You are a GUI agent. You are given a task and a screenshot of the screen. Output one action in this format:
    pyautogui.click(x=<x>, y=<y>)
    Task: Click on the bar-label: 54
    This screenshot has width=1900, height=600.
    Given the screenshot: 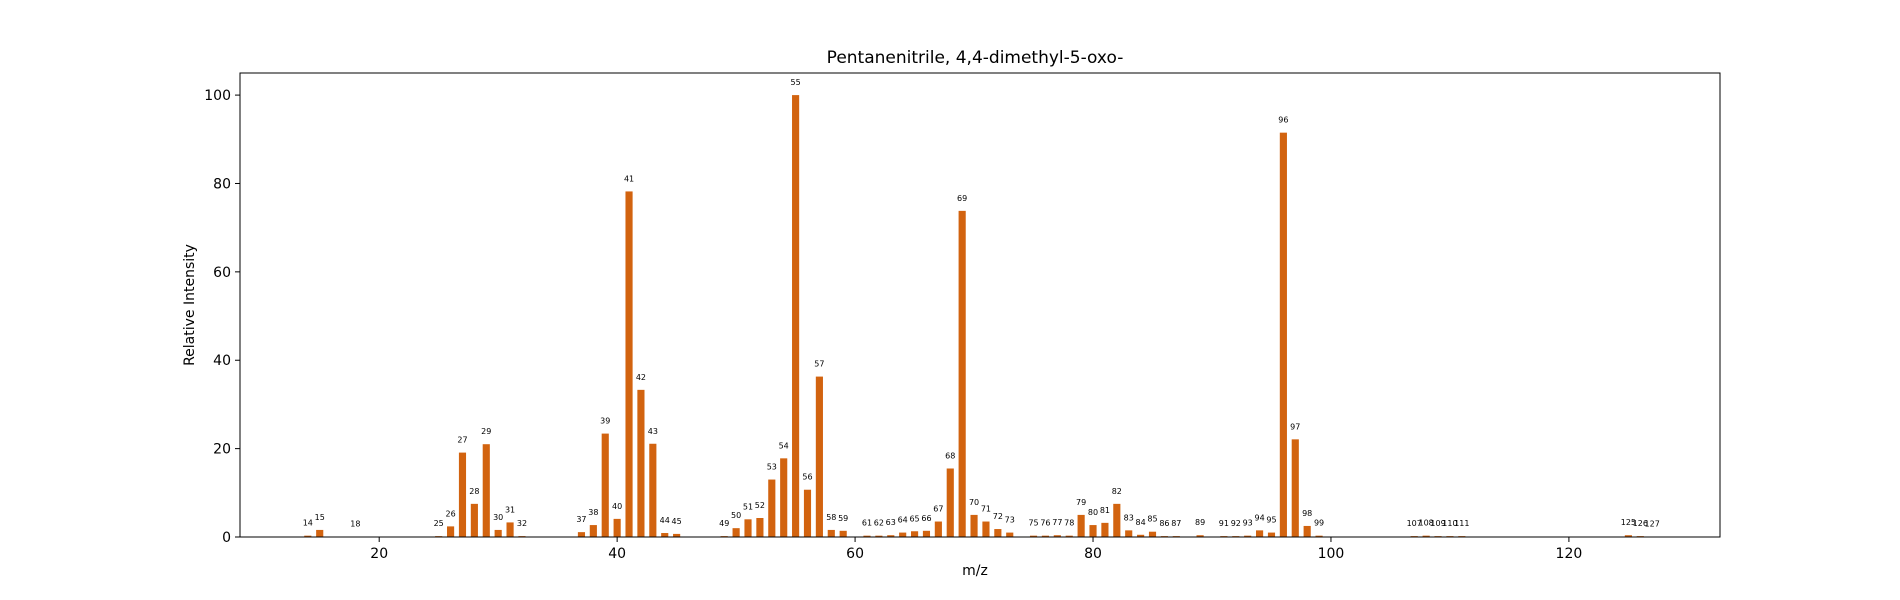 What is the action you would take?
    pyautogui.click(x=784, y=445)
    